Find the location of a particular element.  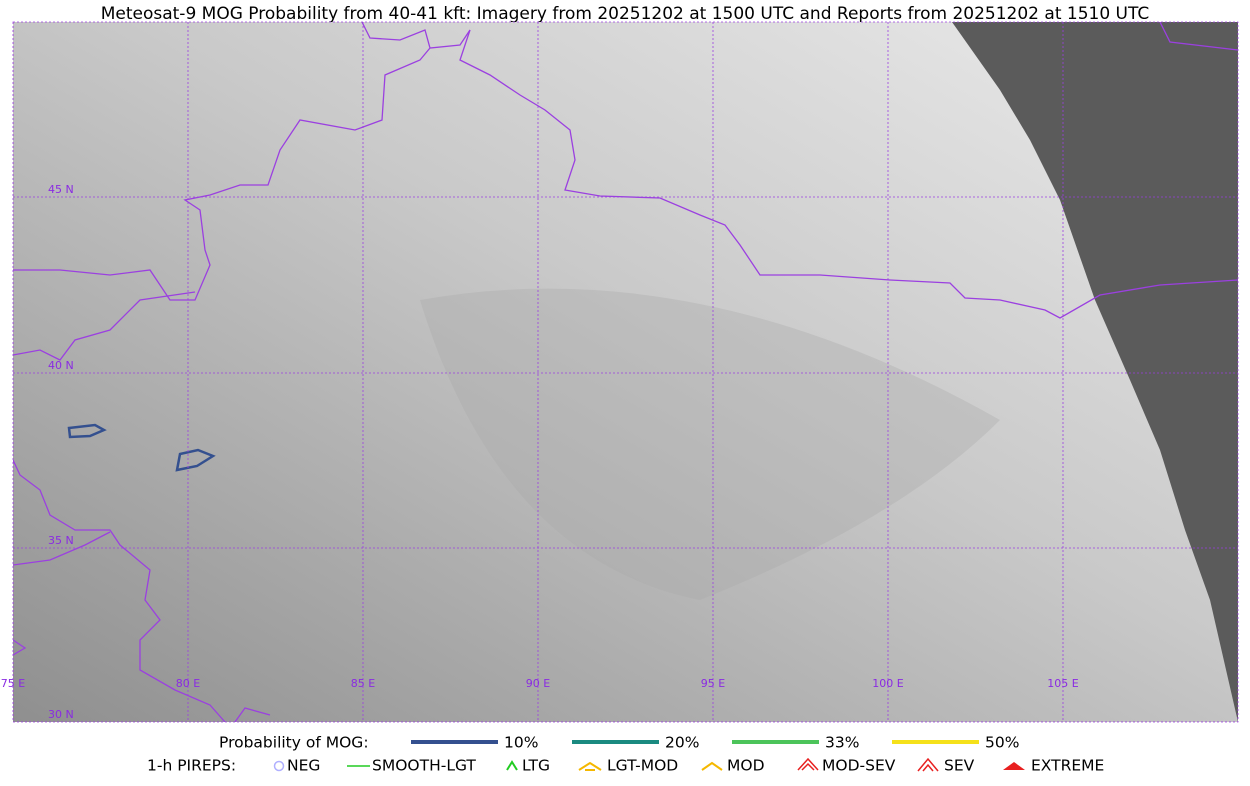

legend-label: LGT-MOD is located at coordinates (642, 766).